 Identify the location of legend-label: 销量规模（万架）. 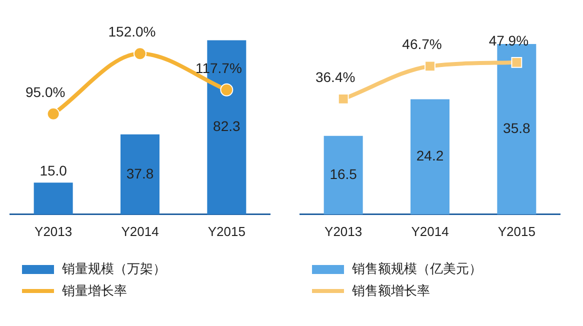
(114, 269).